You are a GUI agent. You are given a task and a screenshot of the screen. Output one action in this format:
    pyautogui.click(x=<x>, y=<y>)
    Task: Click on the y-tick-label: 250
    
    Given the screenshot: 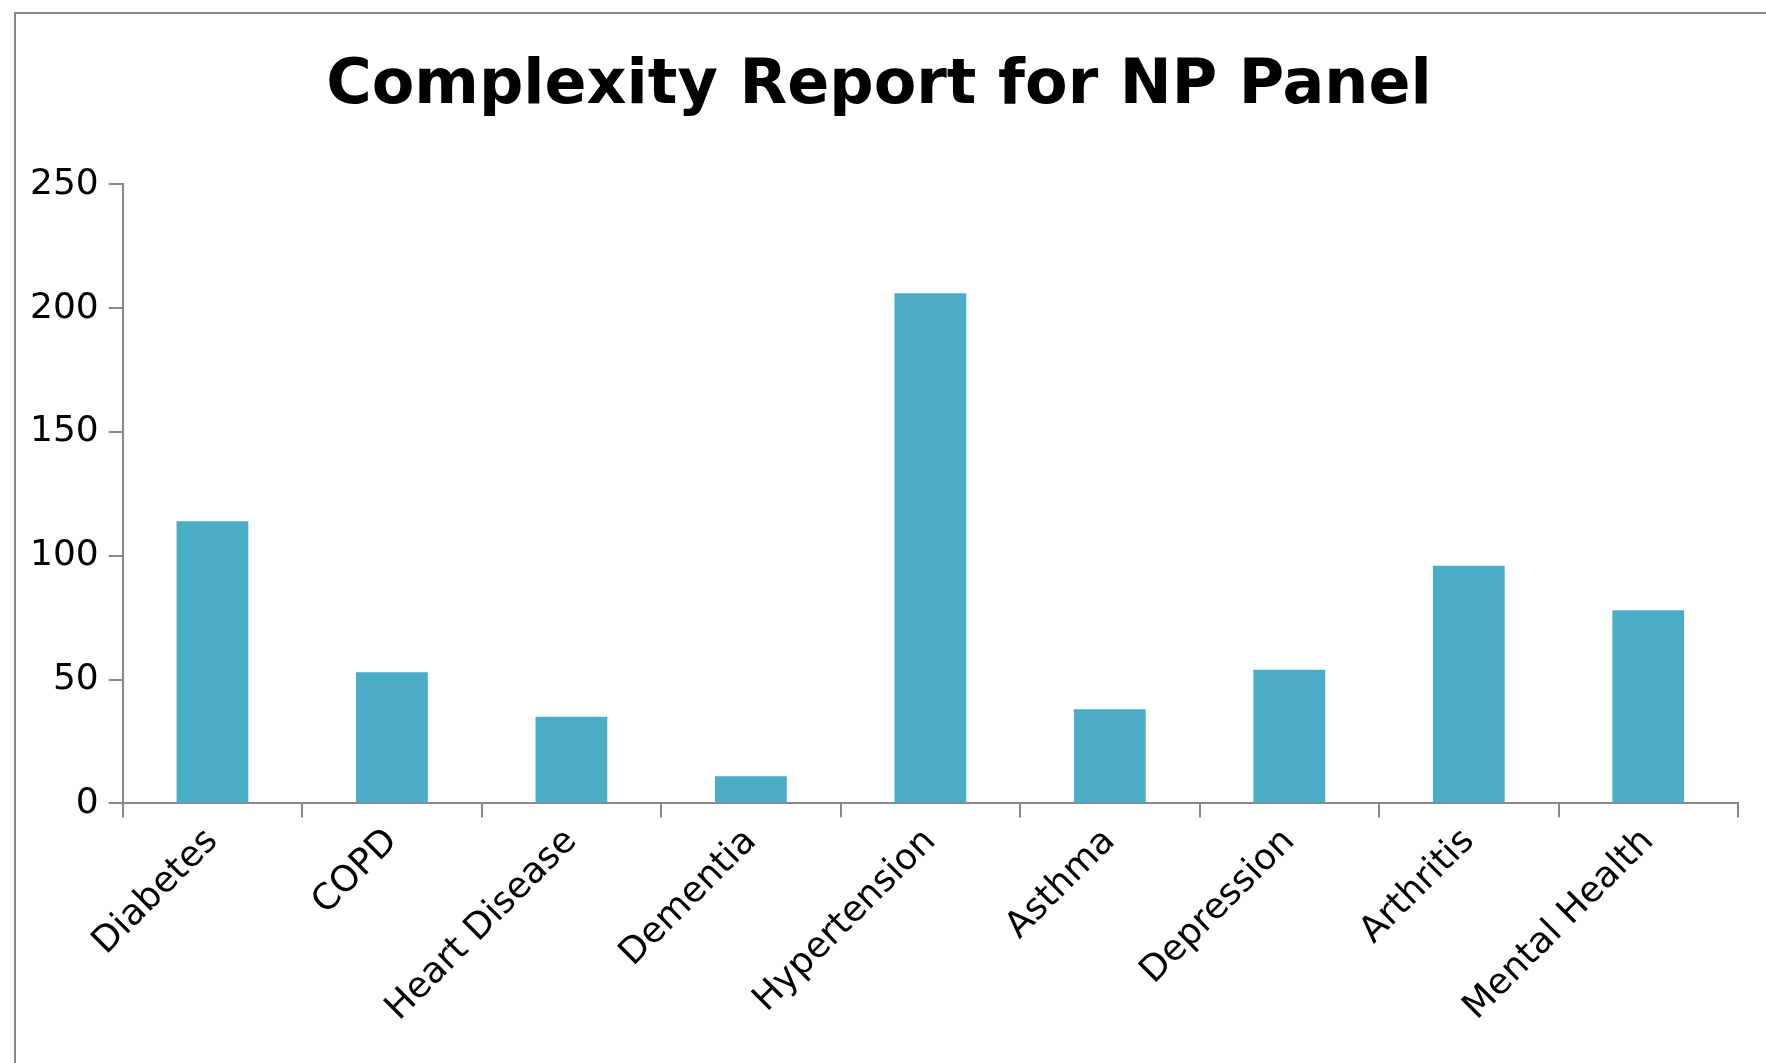 What is the action you would take?
    pyautogui.click(x=64, y=181)
    